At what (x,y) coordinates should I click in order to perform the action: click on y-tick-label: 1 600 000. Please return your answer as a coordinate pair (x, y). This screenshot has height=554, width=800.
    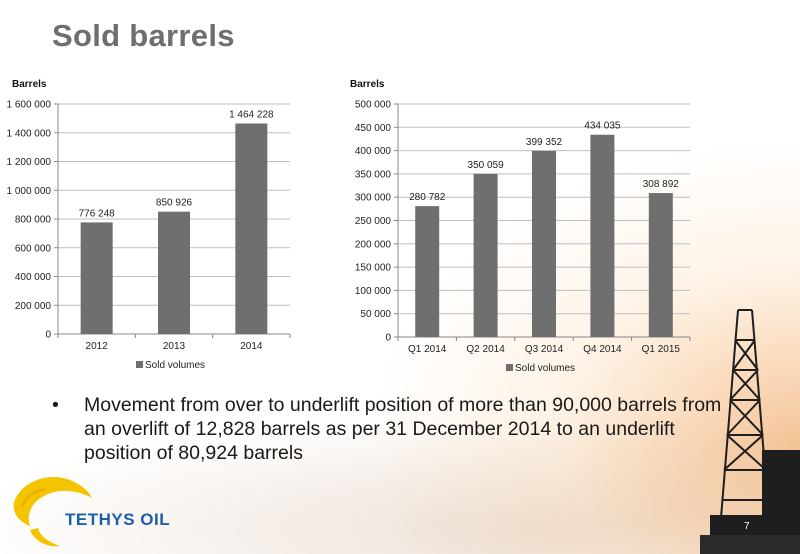
    Looking at the image, I should click on (29, 105).